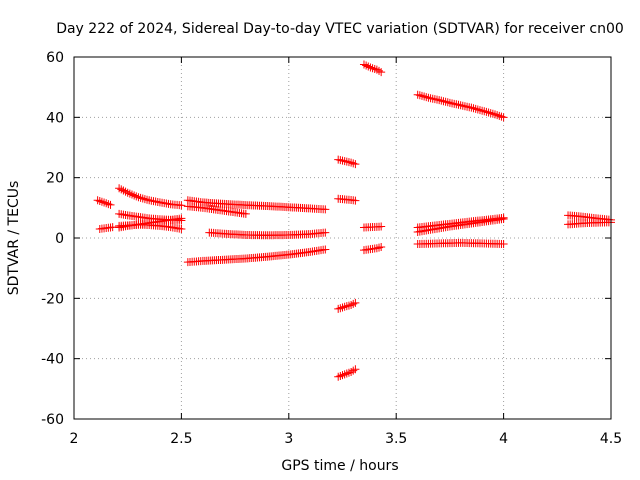  What do you see at coordinates (181, 439) in the screenshot?
I see `x-tick-label: 2.5` at bounding box center [181, 439].